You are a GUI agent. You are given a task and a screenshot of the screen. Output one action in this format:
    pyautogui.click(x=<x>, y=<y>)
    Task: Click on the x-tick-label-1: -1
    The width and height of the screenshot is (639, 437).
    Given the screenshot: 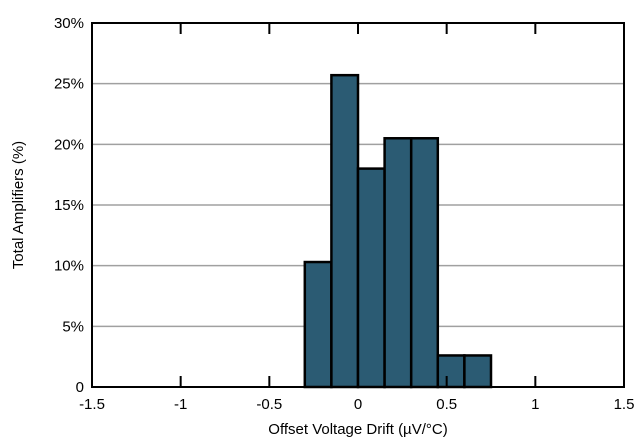 What is the action you would take?
    pyautogui.click(x=180, y=404)
    